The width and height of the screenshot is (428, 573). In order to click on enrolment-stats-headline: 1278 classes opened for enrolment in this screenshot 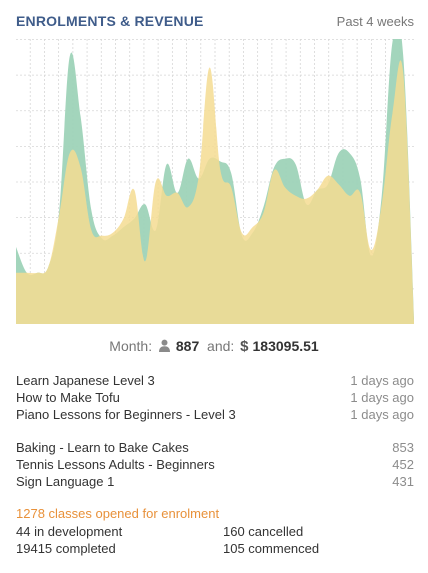, I will do `click(118, 513)`.